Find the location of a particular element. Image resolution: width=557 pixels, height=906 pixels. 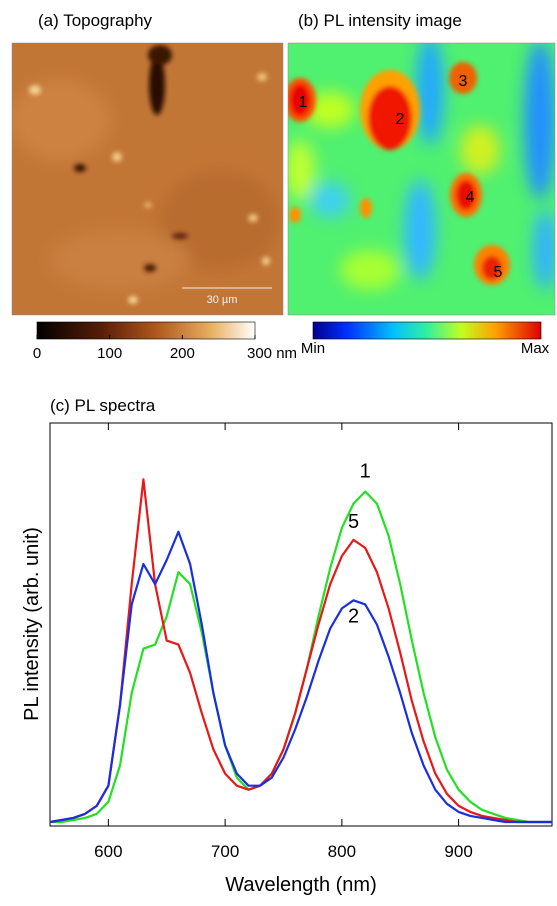

spot-label: 1 is located at coordinates (303, 102).